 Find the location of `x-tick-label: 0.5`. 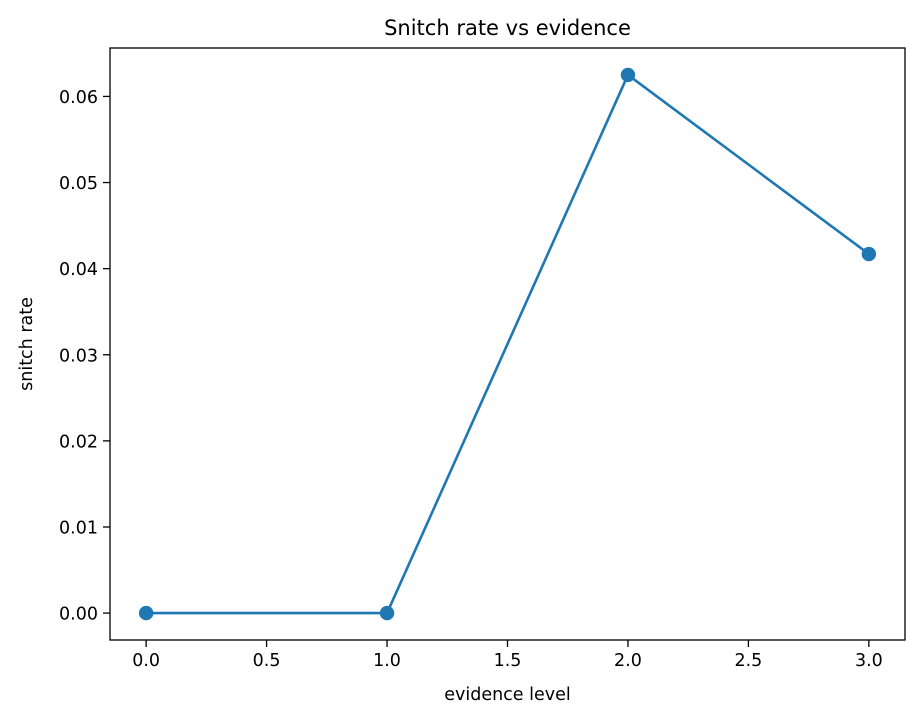

x-tick-label: 0.5 is located at coordinates (267, 661).